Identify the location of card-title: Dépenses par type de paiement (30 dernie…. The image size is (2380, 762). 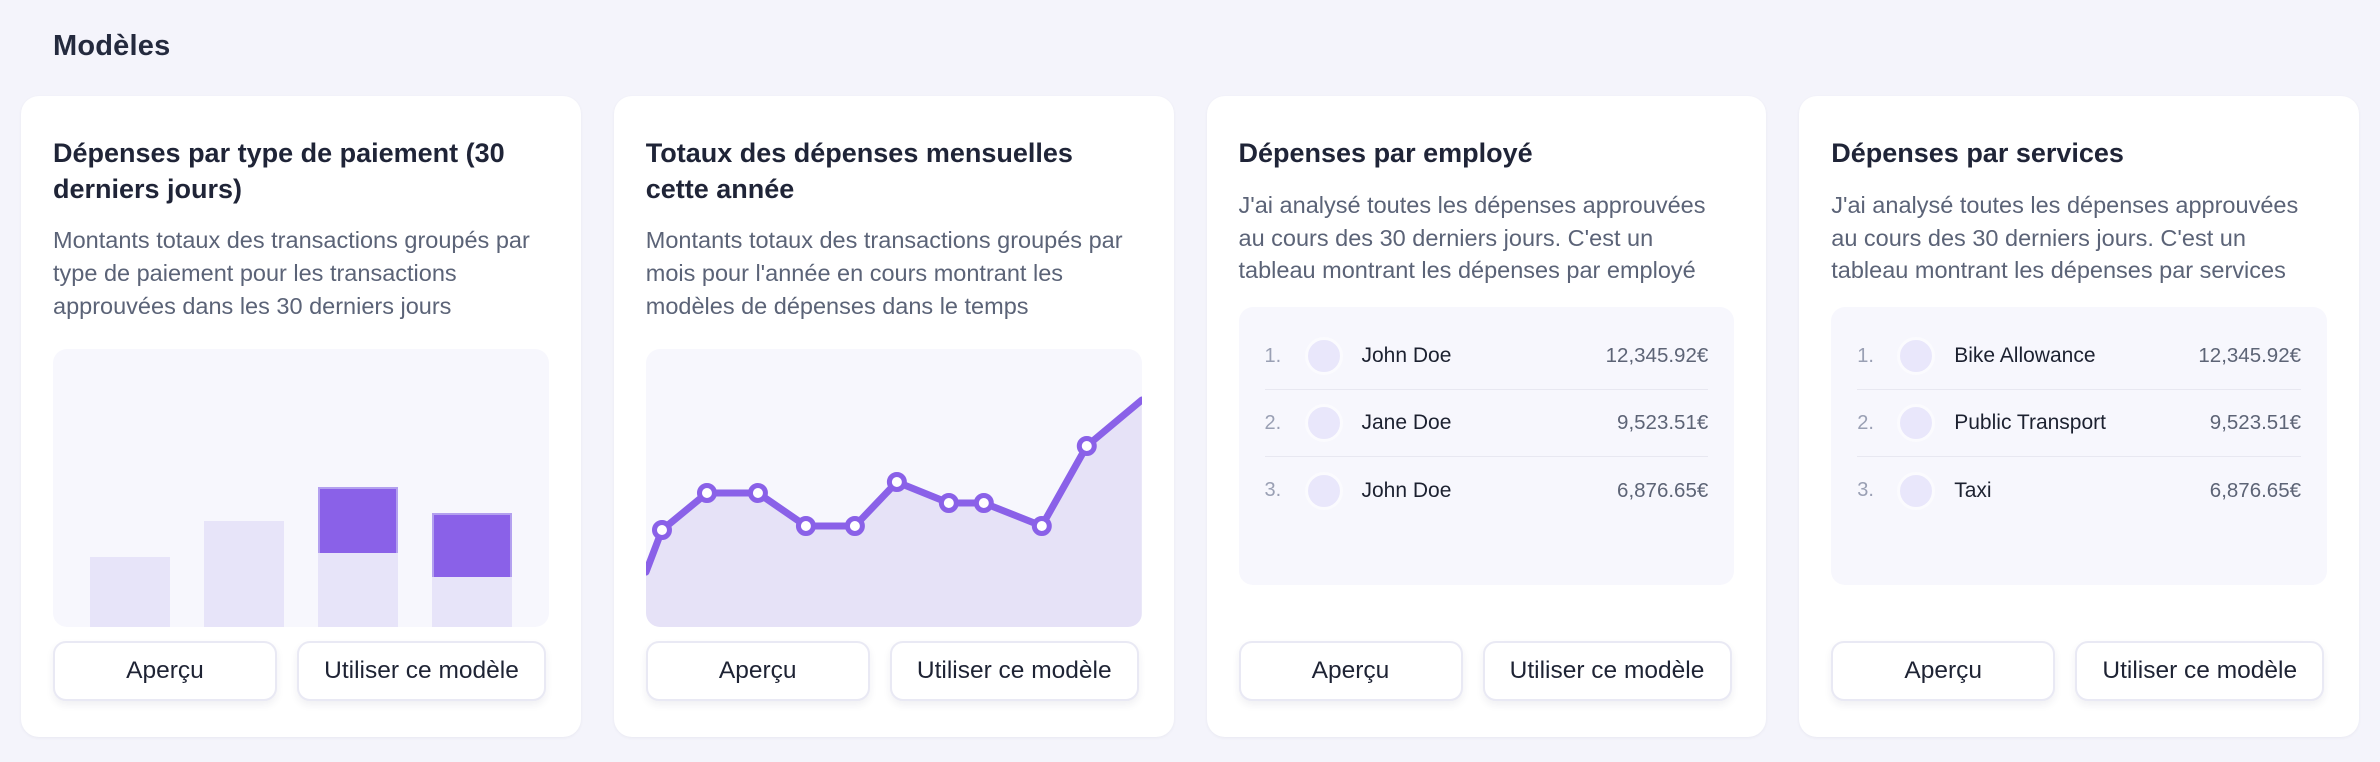
(279, 171).